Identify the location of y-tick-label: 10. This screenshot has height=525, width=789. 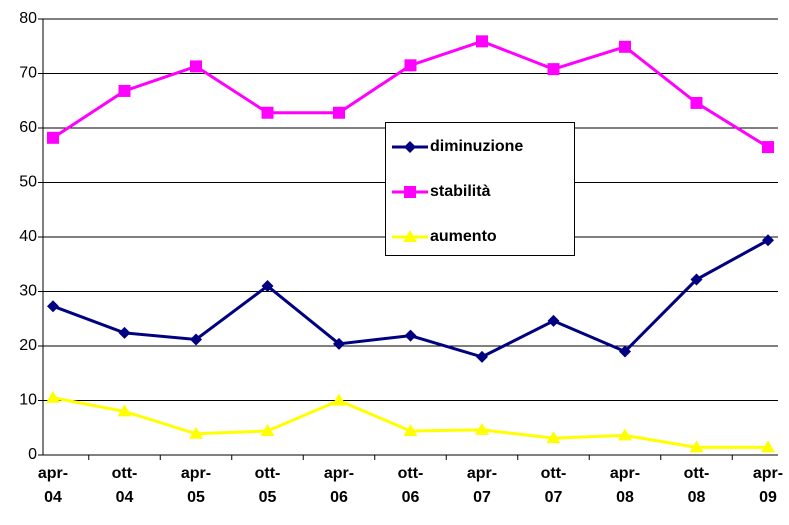
(28, 400).